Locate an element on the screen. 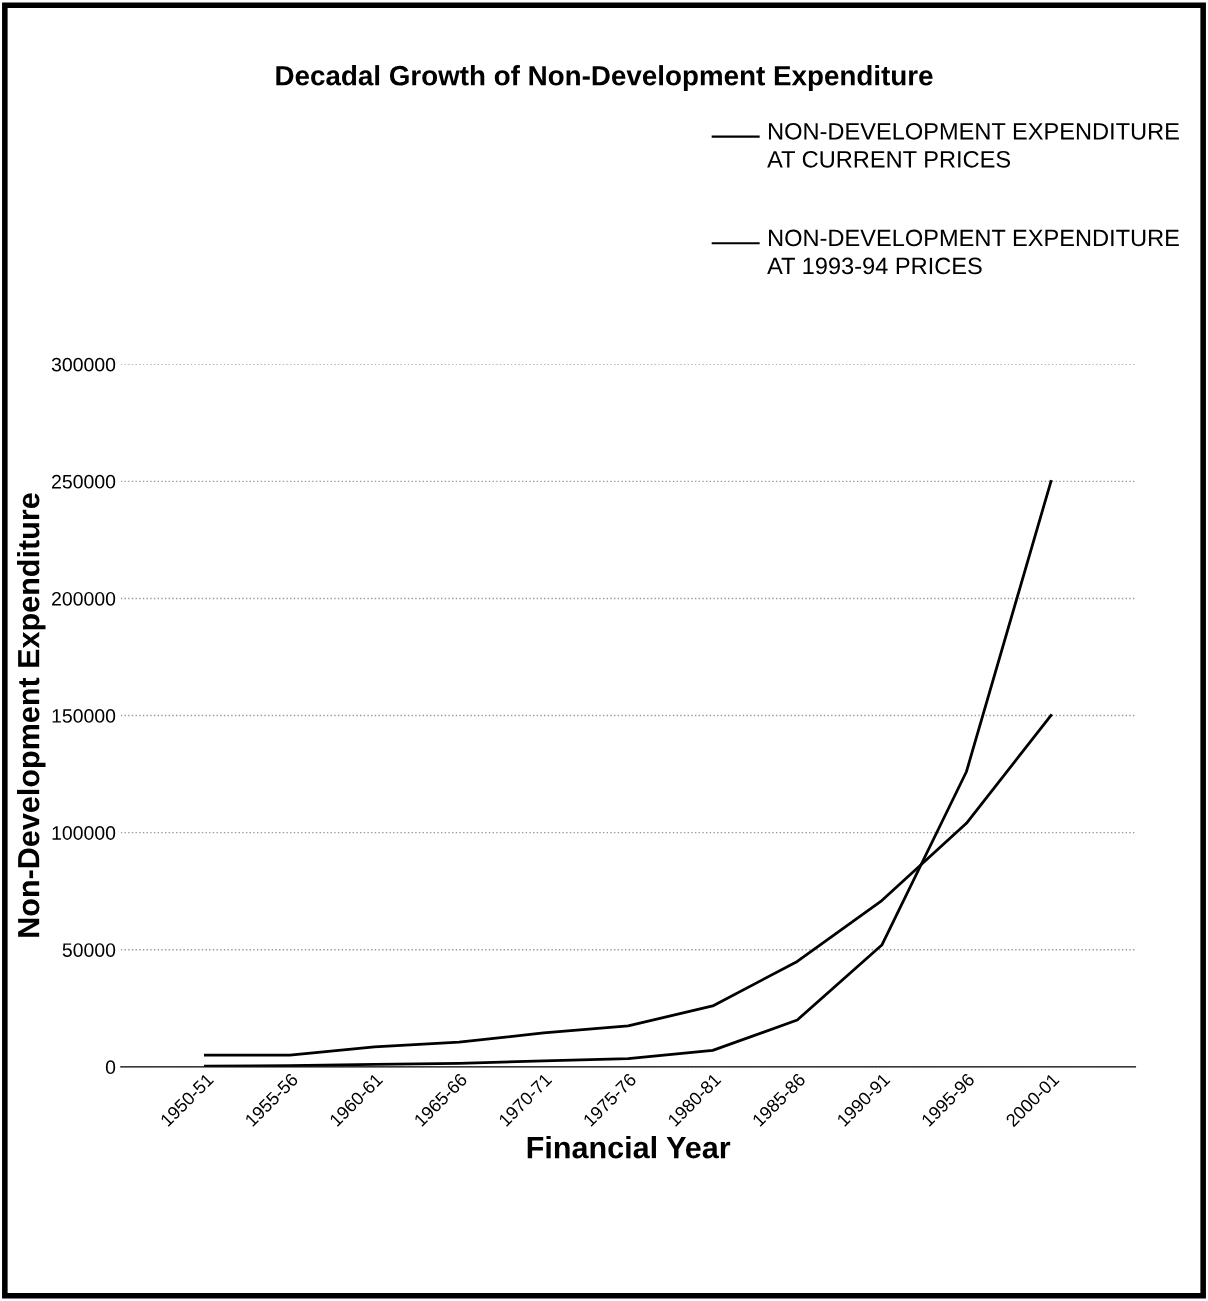 This screenshot has height=1301, width=1208. chart-title: Decadal Growth of Non-Development Expenditure is located at coordinates (604, 78).